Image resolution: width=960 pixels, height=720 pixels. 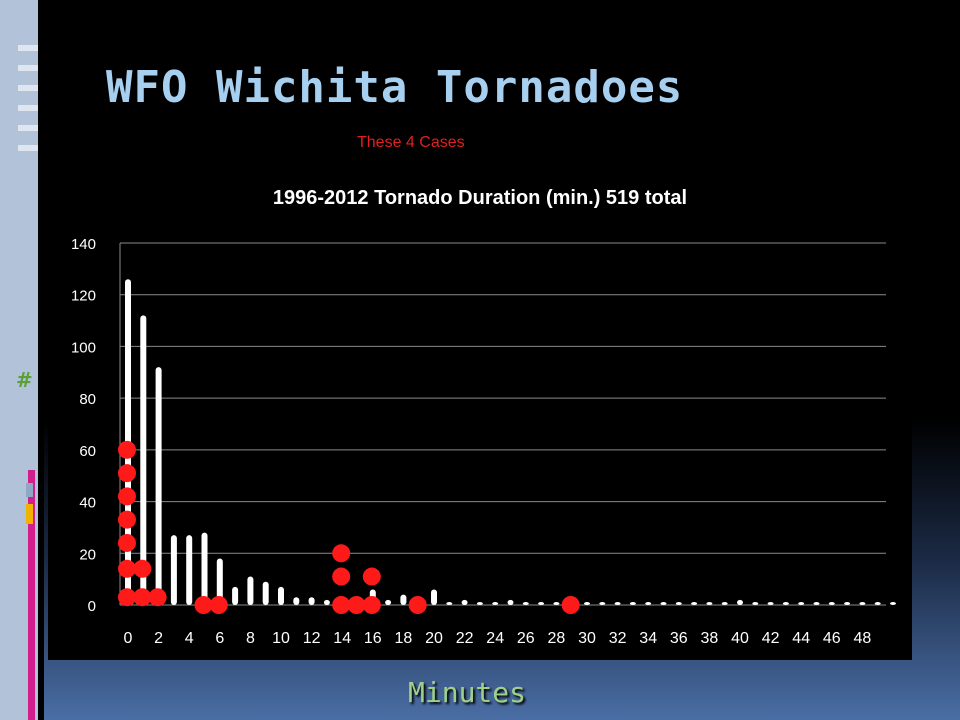 What do you see at coordinates (29, 514) in the screenshot?
I see `accent-square` at bounding box center [29, 514].